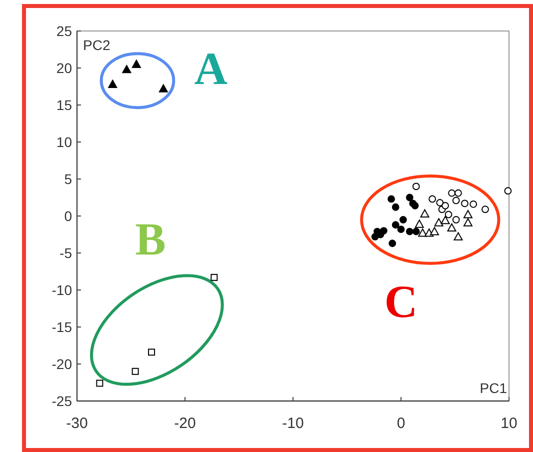 Image resolution: width=533 pixels, height=452 pixels. What do you see at coordinates (185, 423) in the screenshot?
I see `x-tick-label: -20` at bounding box center [185, 423].